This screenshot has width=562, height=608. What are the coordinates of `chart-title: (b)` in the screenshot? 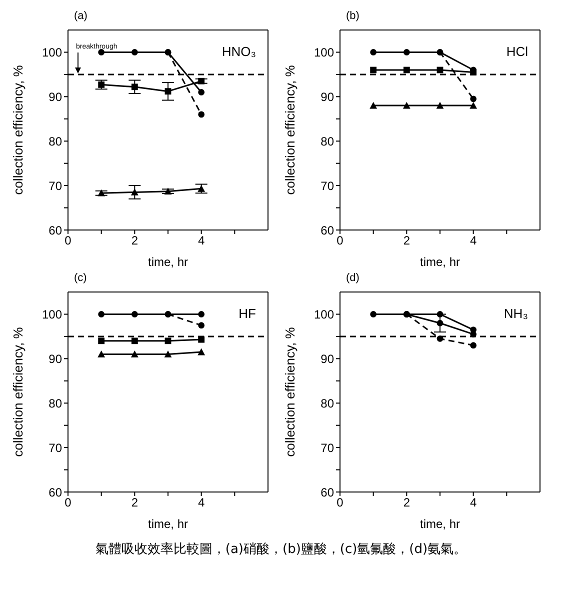 It's located at (353, 16).